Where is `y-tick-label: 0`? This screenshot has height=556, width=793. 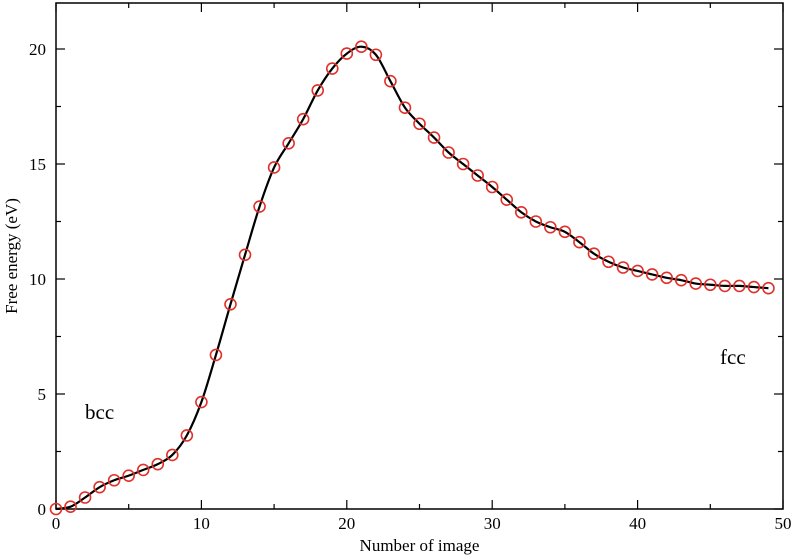 y-tick-label: 0 is located at coordinates (42, 509).